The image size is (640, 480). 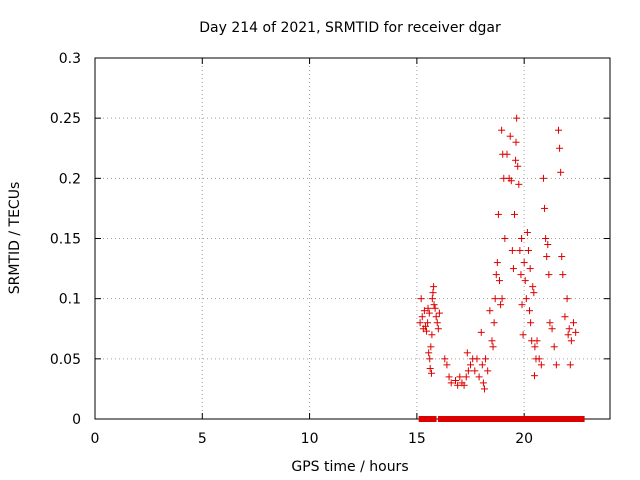 I want to click on x-tick-label: 15, so click(x=417, y=439).